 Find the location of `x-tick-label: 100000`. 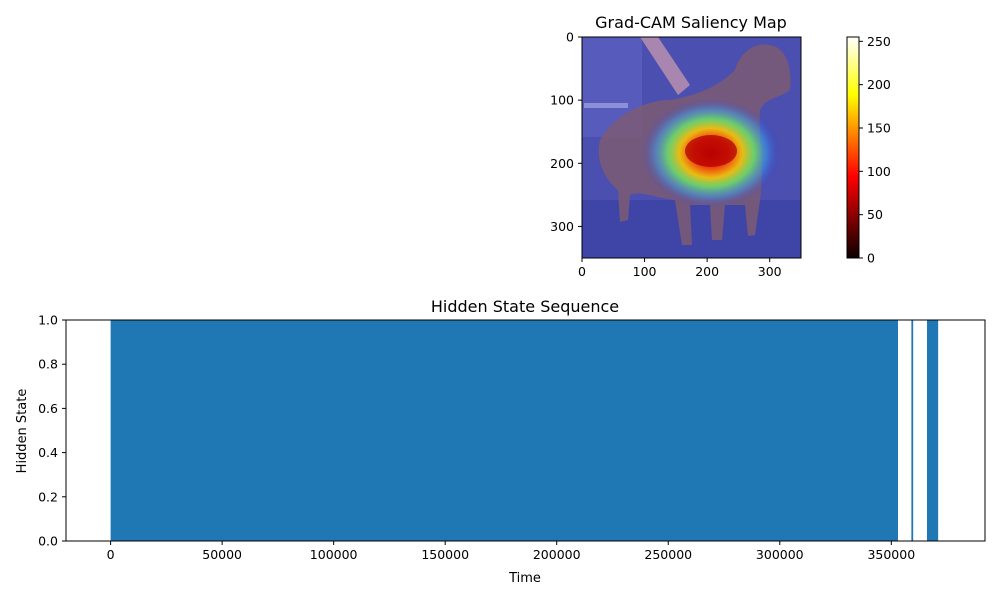

x-tick-label: 100000 is located at coordinates (334, 554).